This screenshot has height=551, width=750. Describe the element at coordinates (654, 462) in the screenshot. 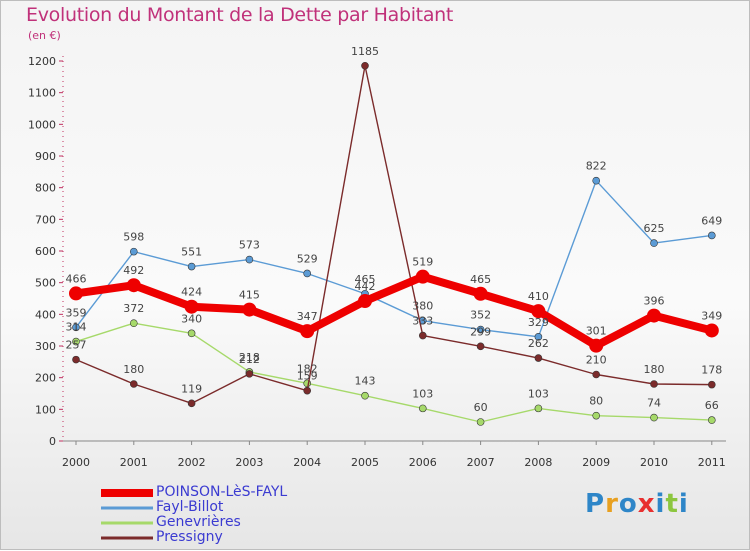

I see `x-tick-label: 2010` at that location.